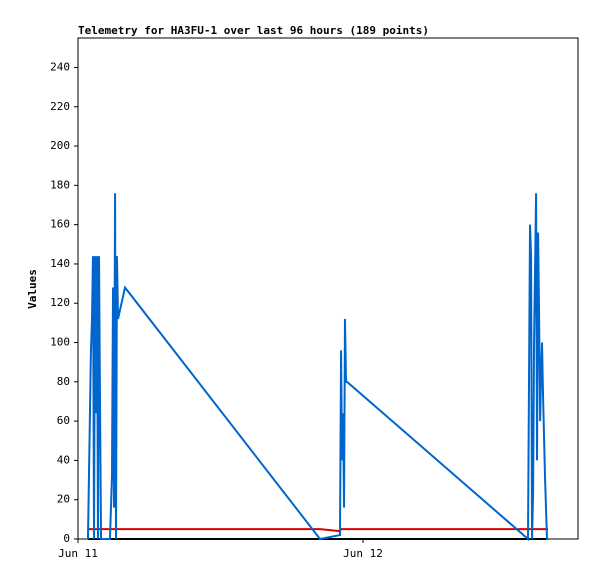 This screenshot has height=579, width=597. Describe the element at coordinates (60, 66) in the screenshot. I see `y-tick-label: 240` at that location.